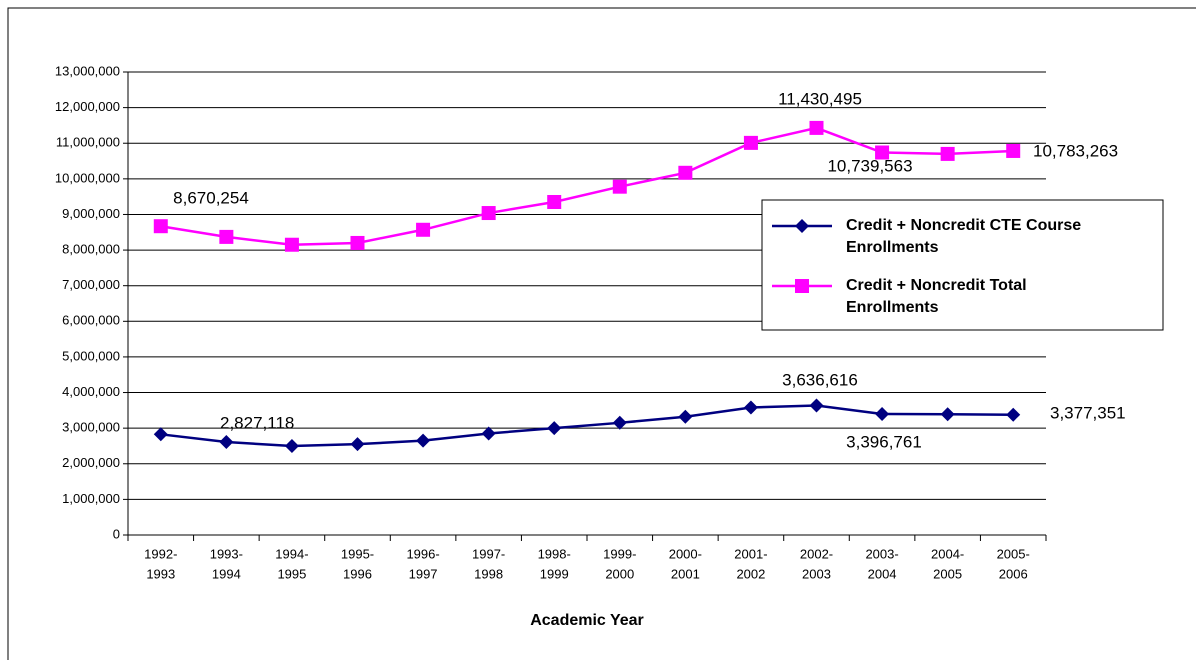  I want to click on x-tick-label: 1997, so click(423, 573).